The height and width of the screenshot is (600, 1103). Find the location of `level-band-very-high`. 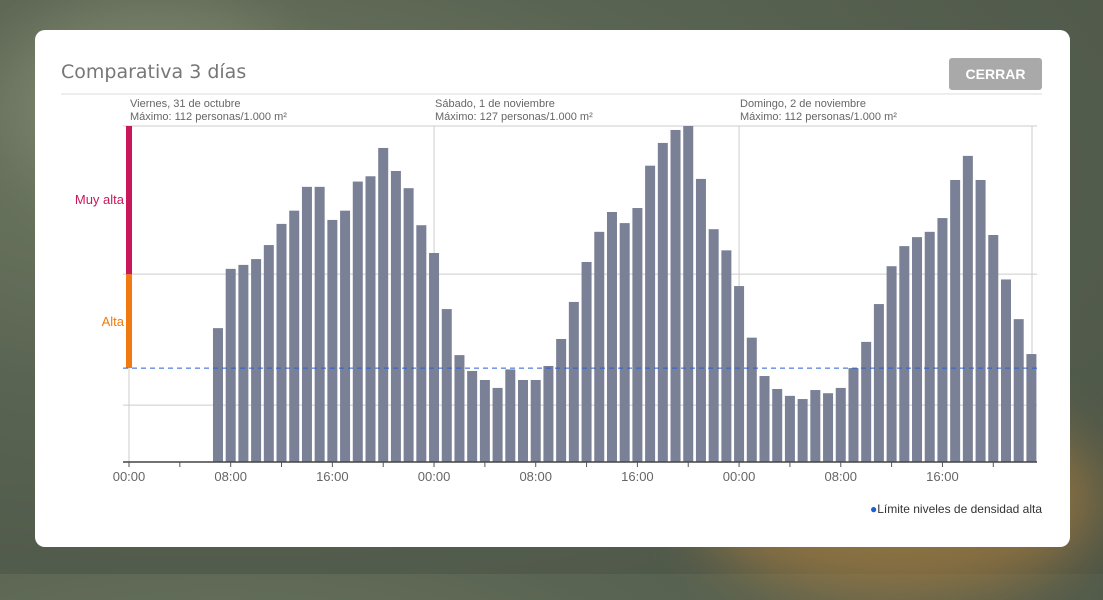

level-band-very-high is located at coordinates (129, 200).